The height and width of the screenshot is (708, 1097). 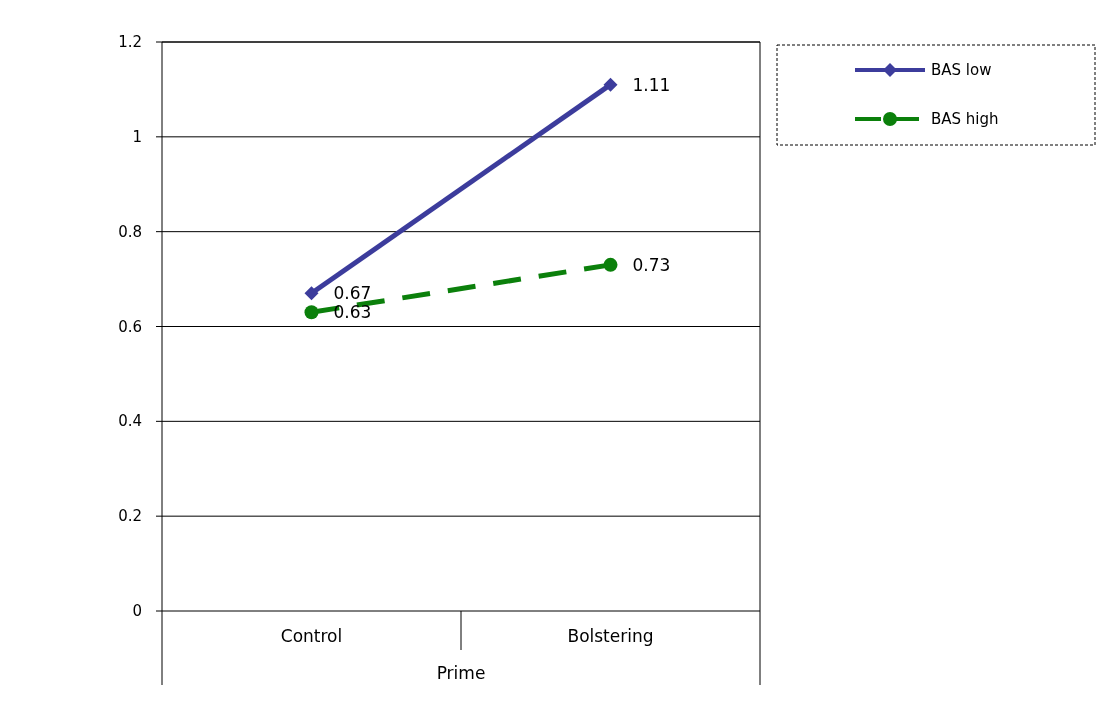 What do you see at coordinates (130, 326) in the screenshot?
I see `y-tick-label: 0.6` at bounding box center [130, 326].